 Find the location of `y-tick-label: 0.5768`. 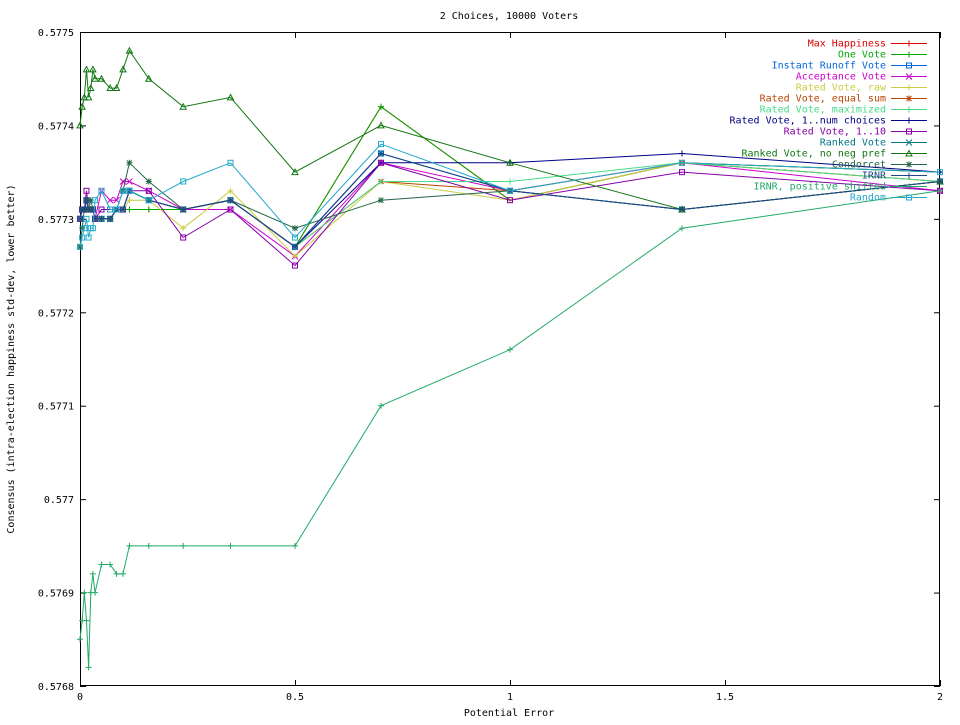

y-tick-label: 0.5768 is located at coordinates (56, 687).